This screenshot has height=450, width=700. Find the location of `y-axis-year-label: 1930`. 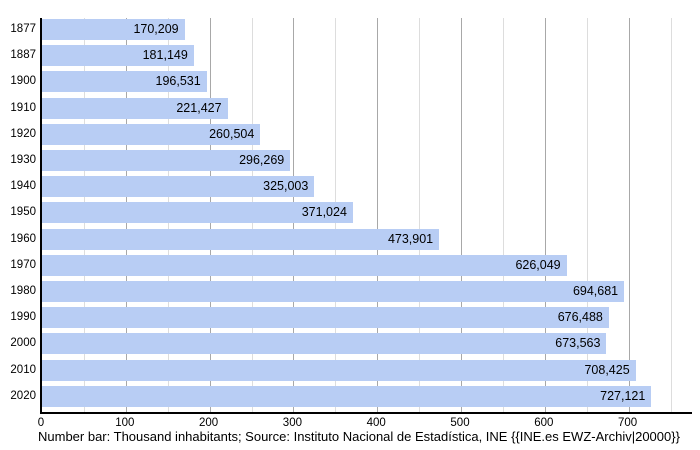

y-axis-year-label: 1930 is located at coordinates (23, 160).